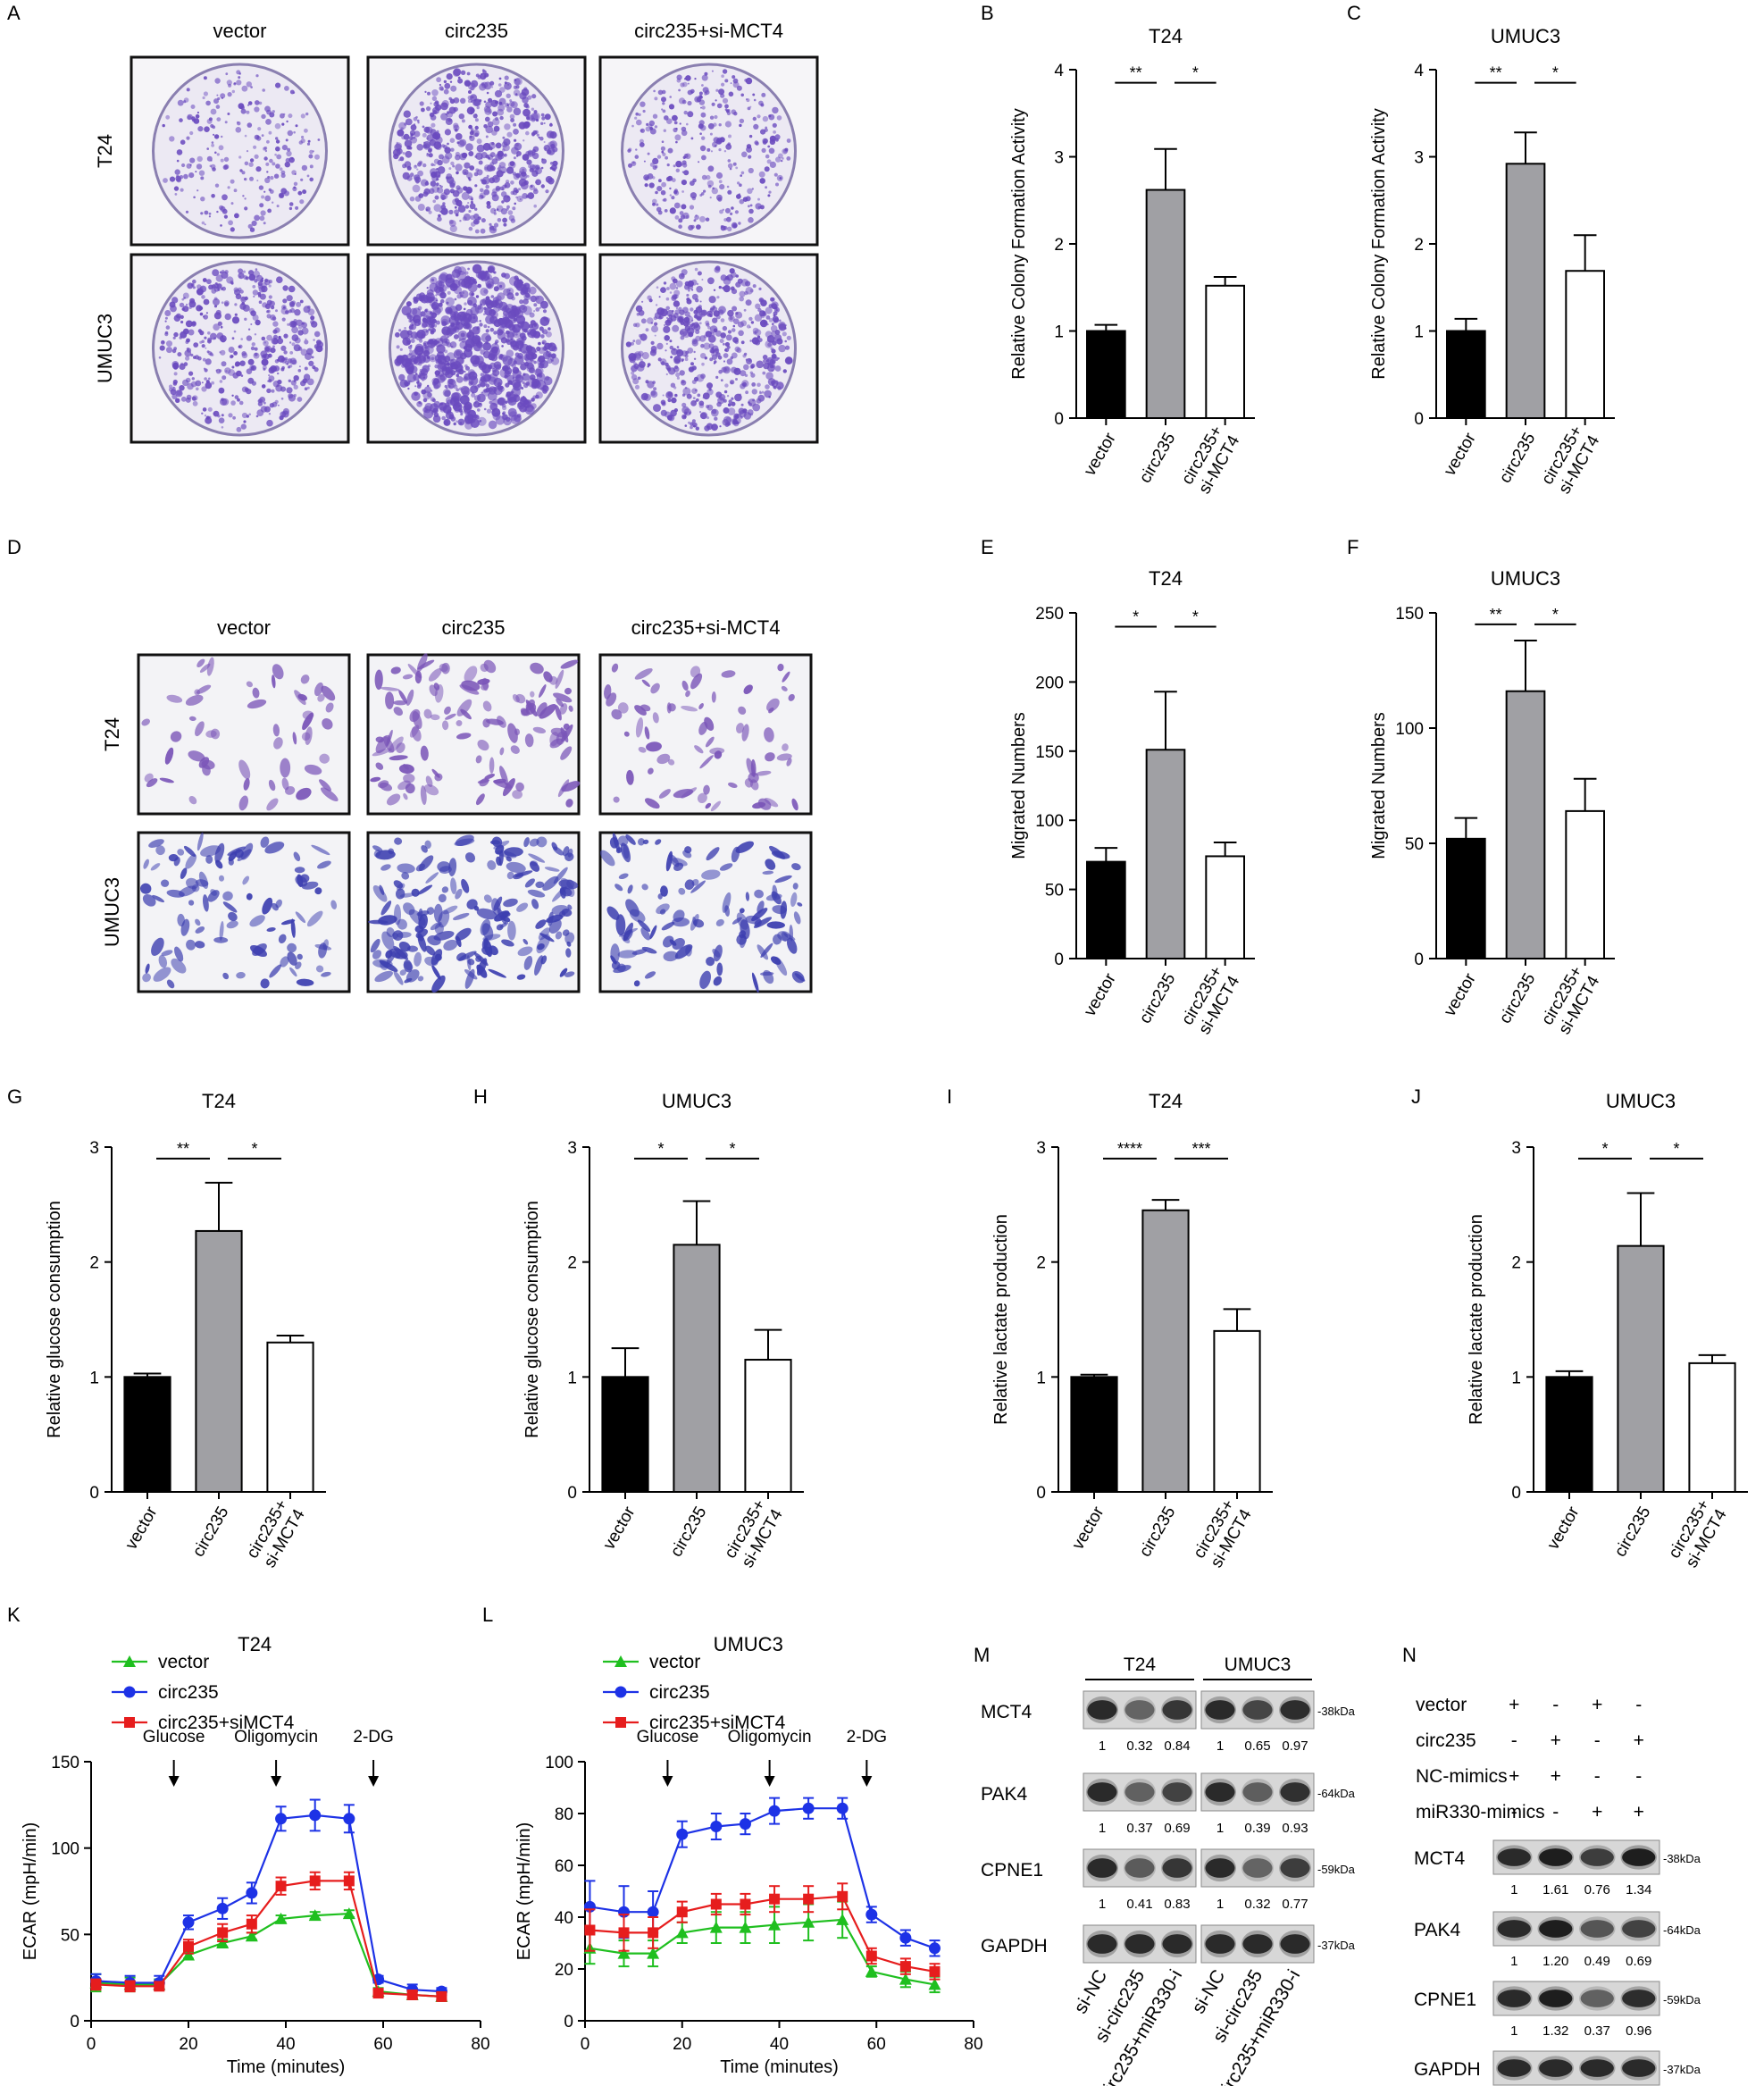 The image size is (1764, 2086). I want to click on significance-label: **, so click(1496, 73).